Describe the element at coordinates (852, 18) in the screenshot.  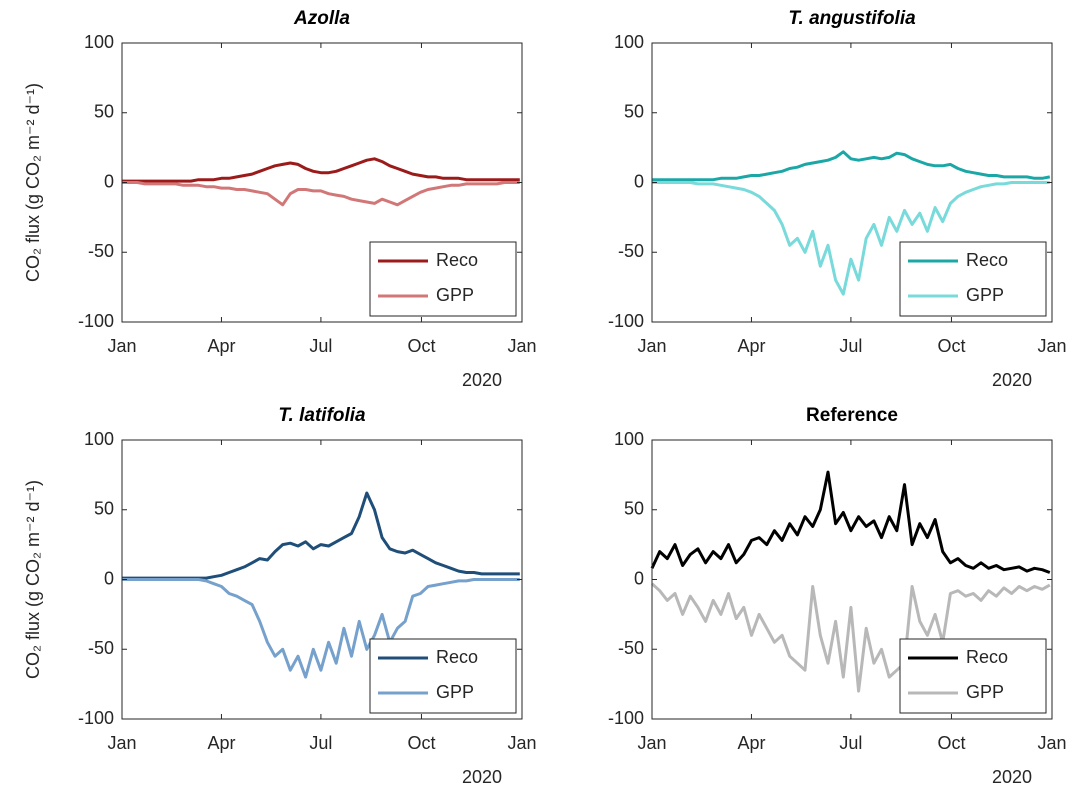
I see `chart-title: T. angustifolia` at that location.